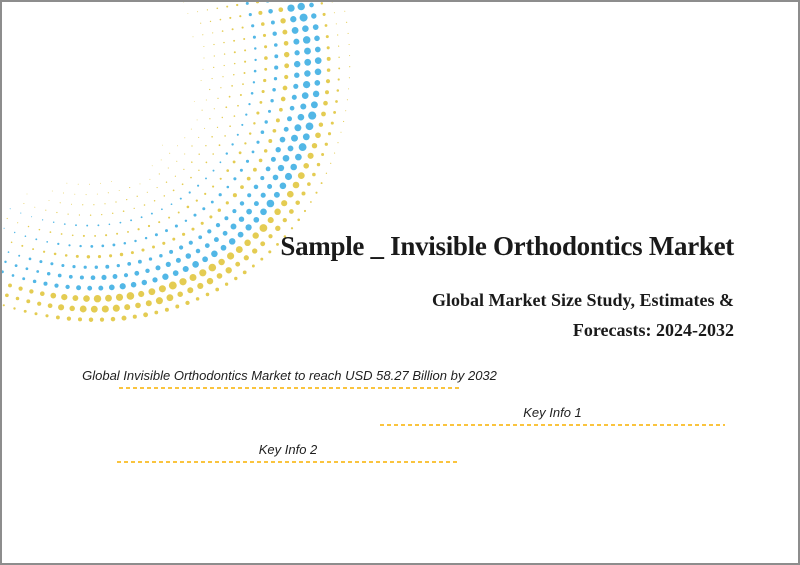 Image resolution: width=800 pixels, height=565 pixels. I want to click on key-info-text-3: Key Info 2, so click(288, 449).